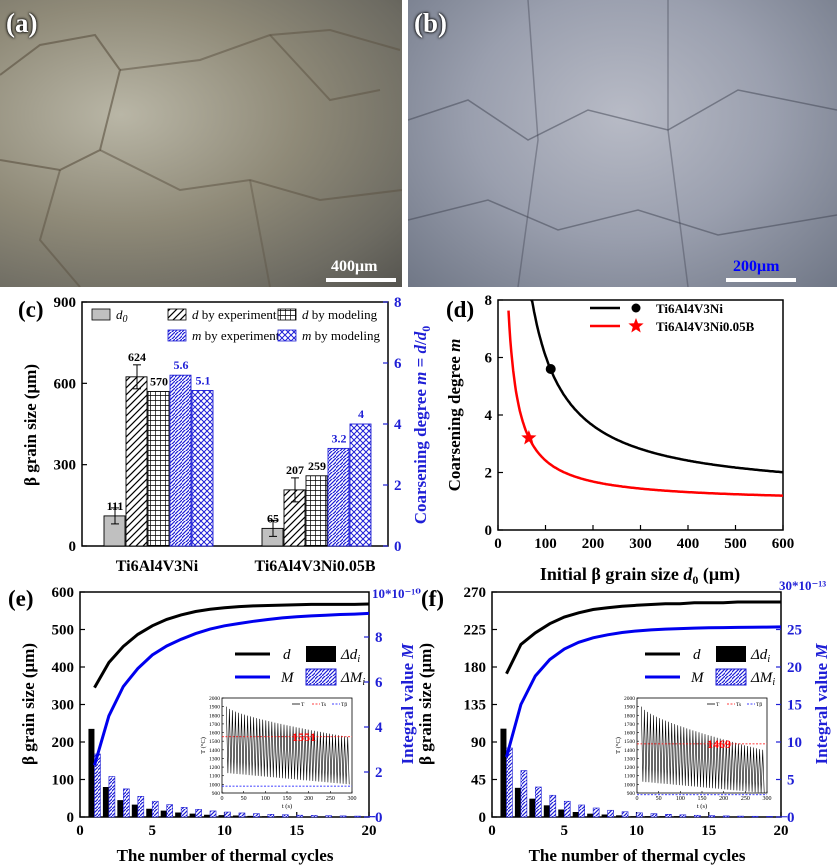 The height and width of the screenshot is (866, 837). Describe the element at coordinates (629, 785) in the screenshot. I see `inset-y-tick-label: 1000` at that location.